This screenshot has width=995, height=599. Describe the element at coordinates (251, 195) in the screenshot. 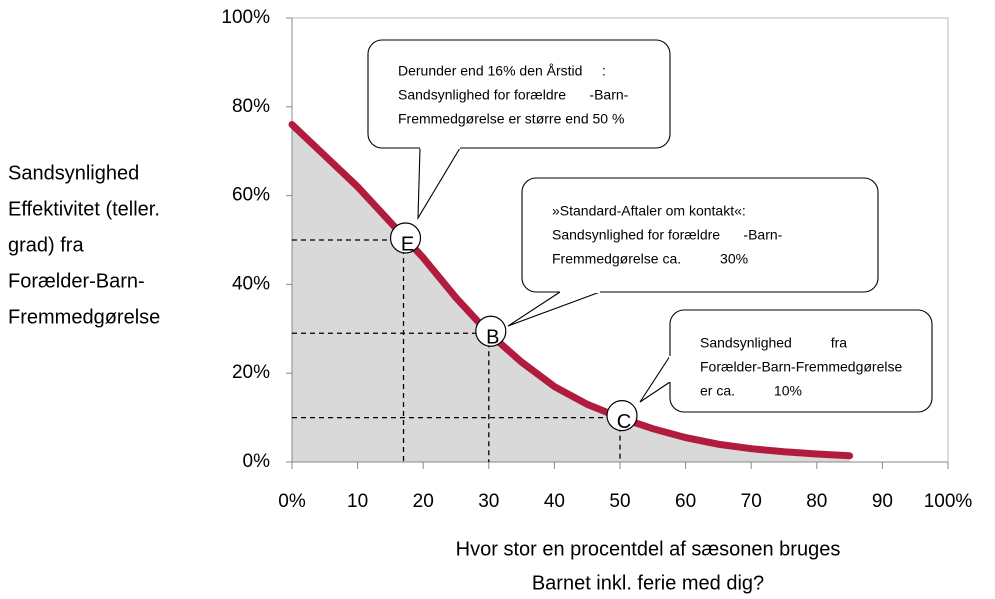

I see `y-tick-label: 60%` at that location.